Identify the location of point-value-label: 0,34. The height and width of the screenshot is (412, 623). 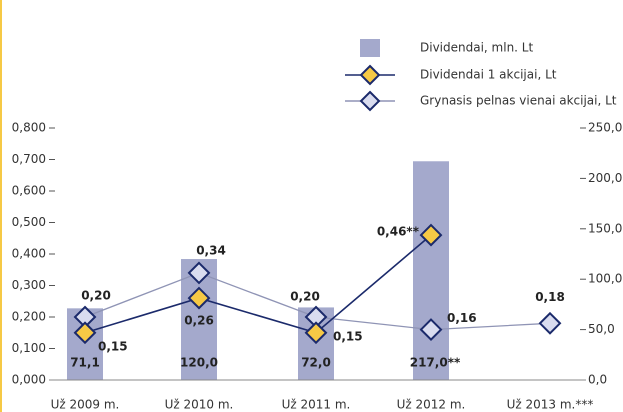
(211, 250).